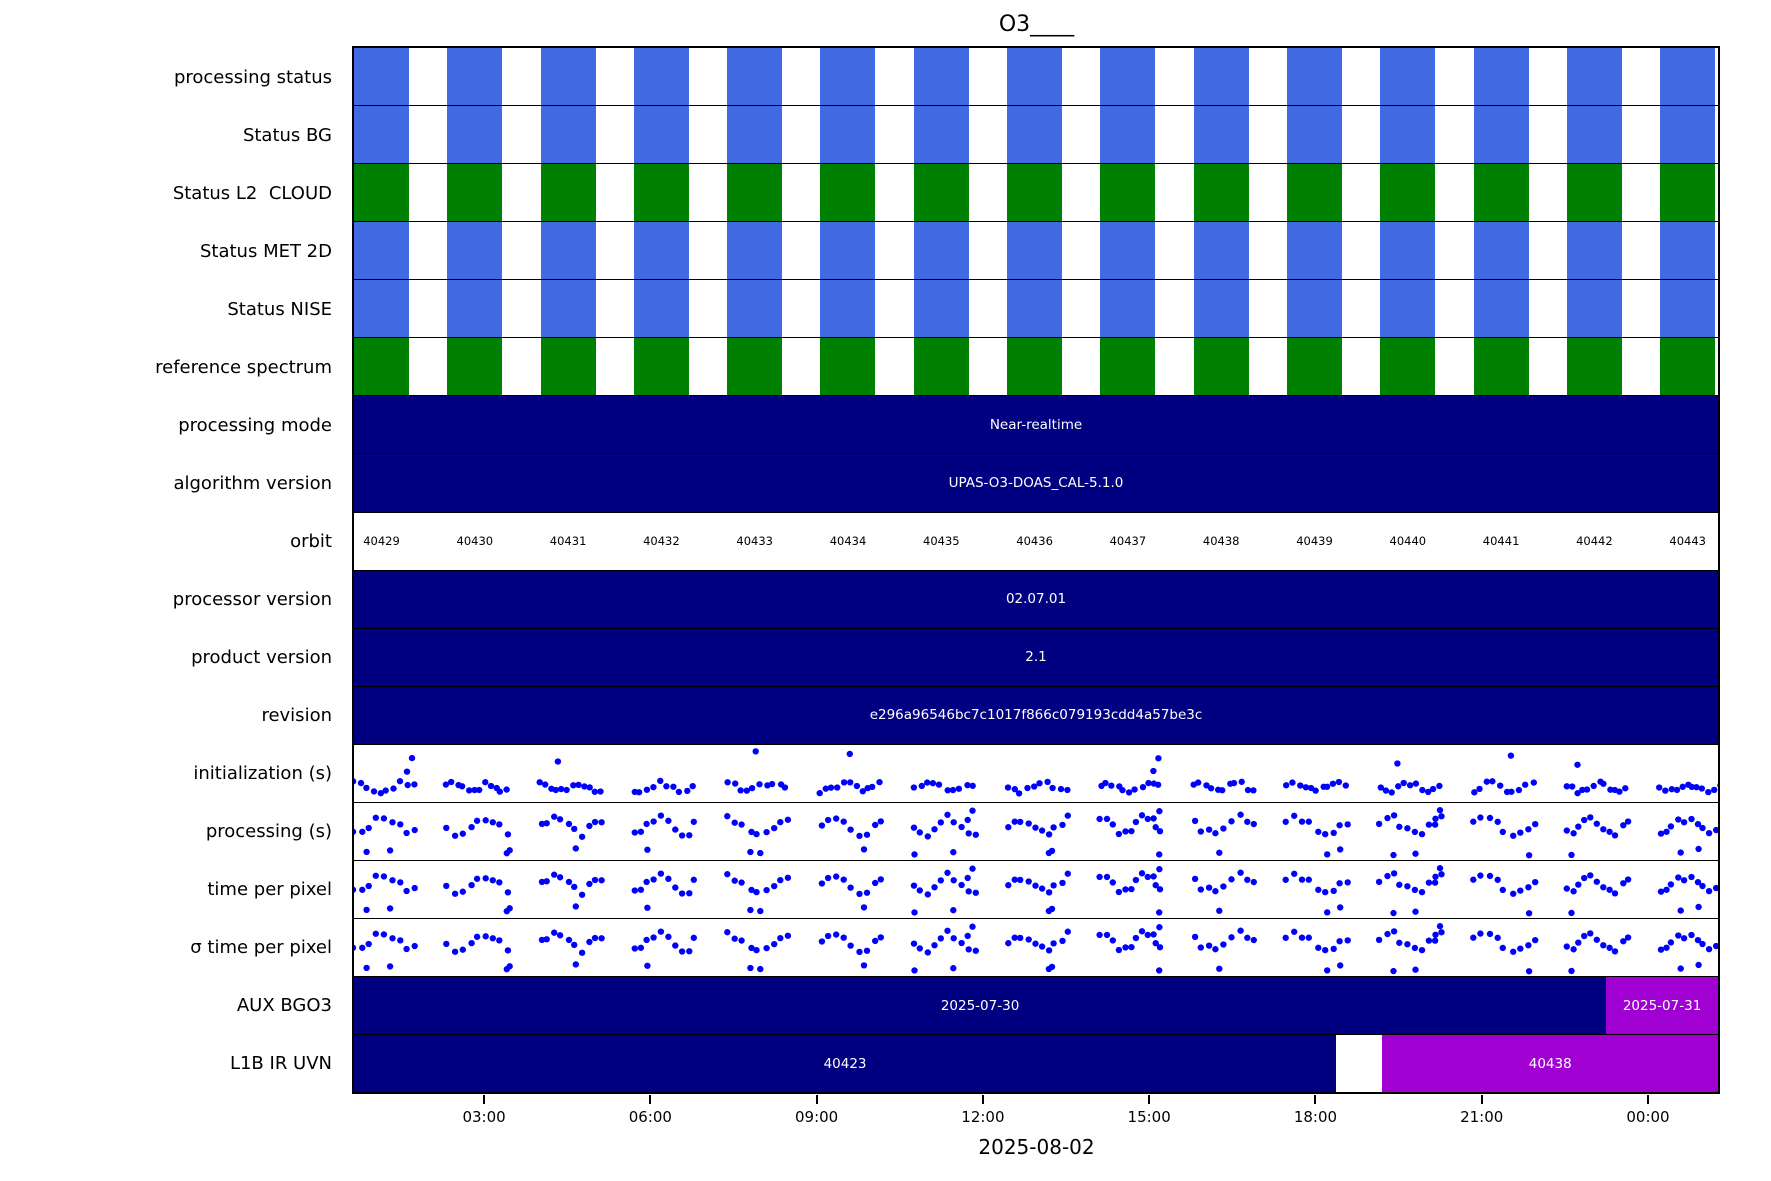  What do you see at coordinates (816, 1117) in the screenshot?
I see `x-tick-label: 09:00` at bounding box center [816, 1117].